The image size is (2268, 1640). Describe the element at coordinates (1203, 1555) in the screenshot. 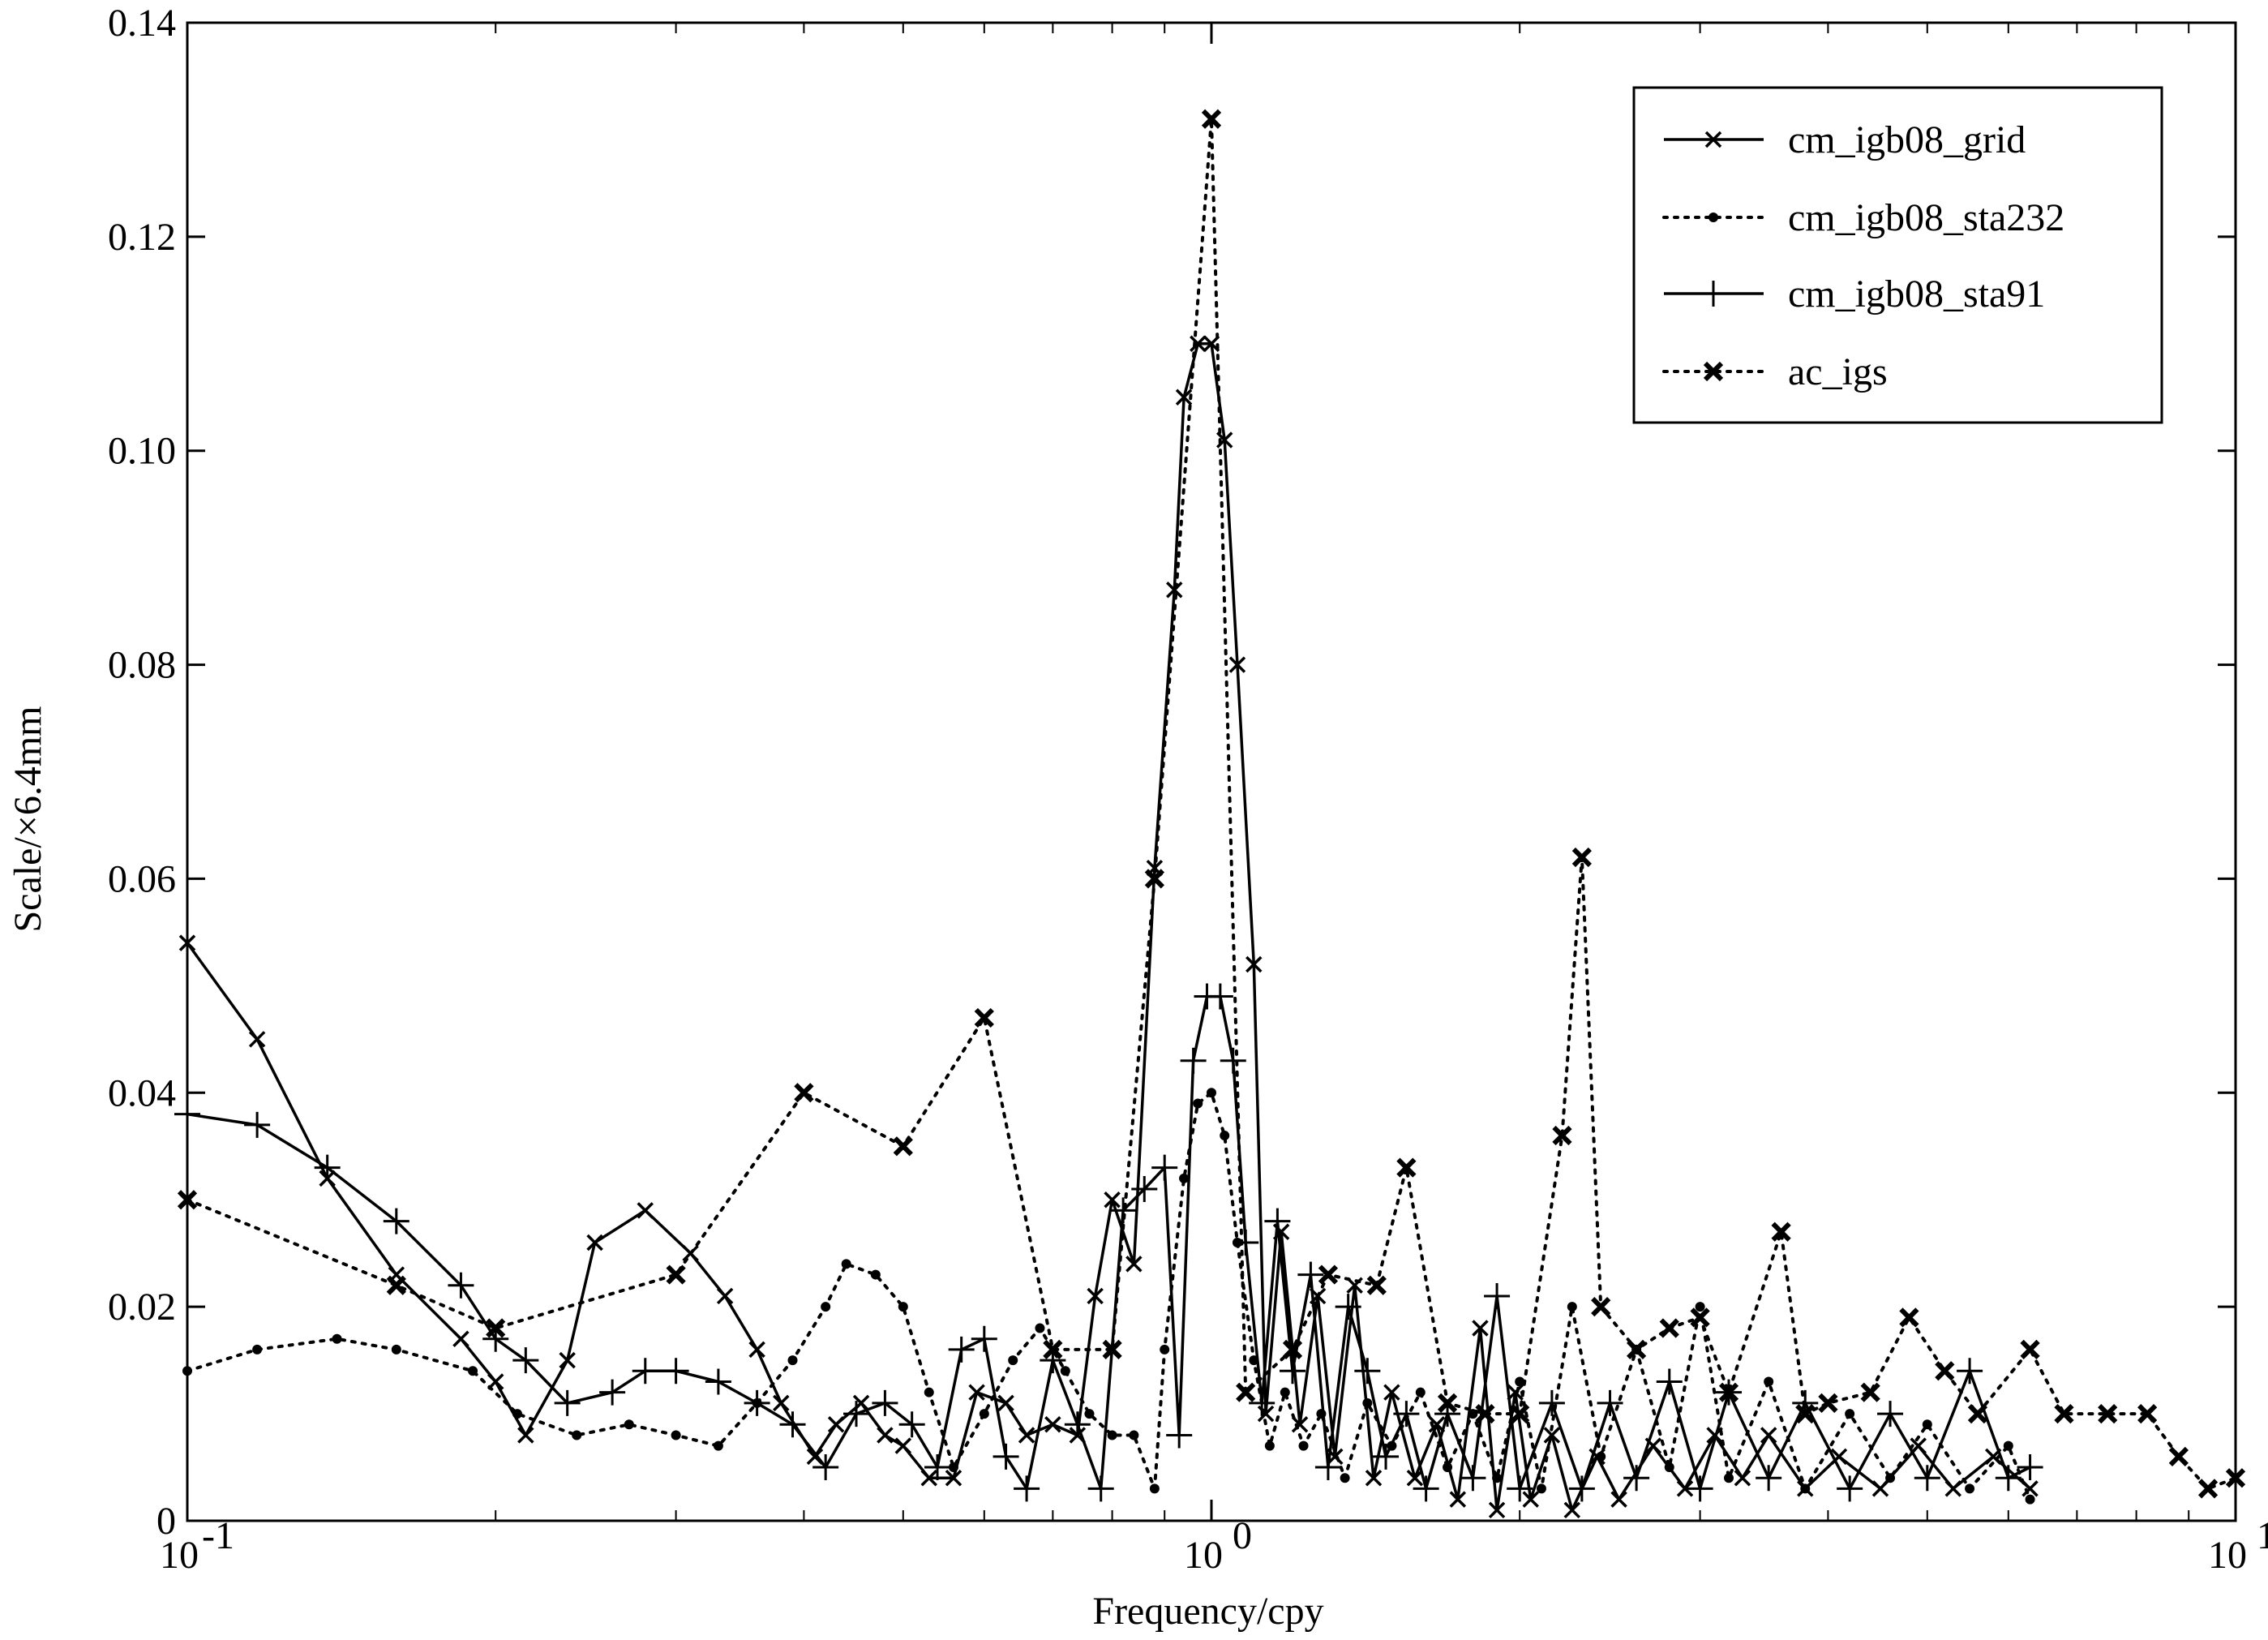

I see `x-tick-label: 10` at that location.